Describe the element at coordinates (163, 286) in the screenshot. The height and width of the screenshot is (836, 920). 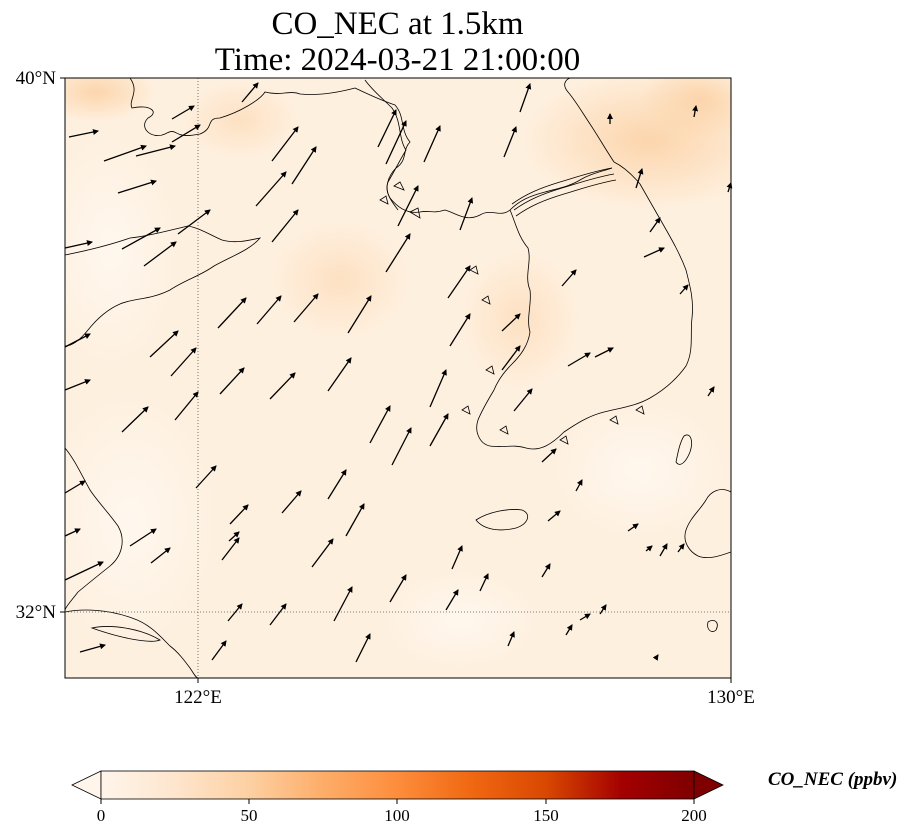
I see `shandong-peninsula` at that location.